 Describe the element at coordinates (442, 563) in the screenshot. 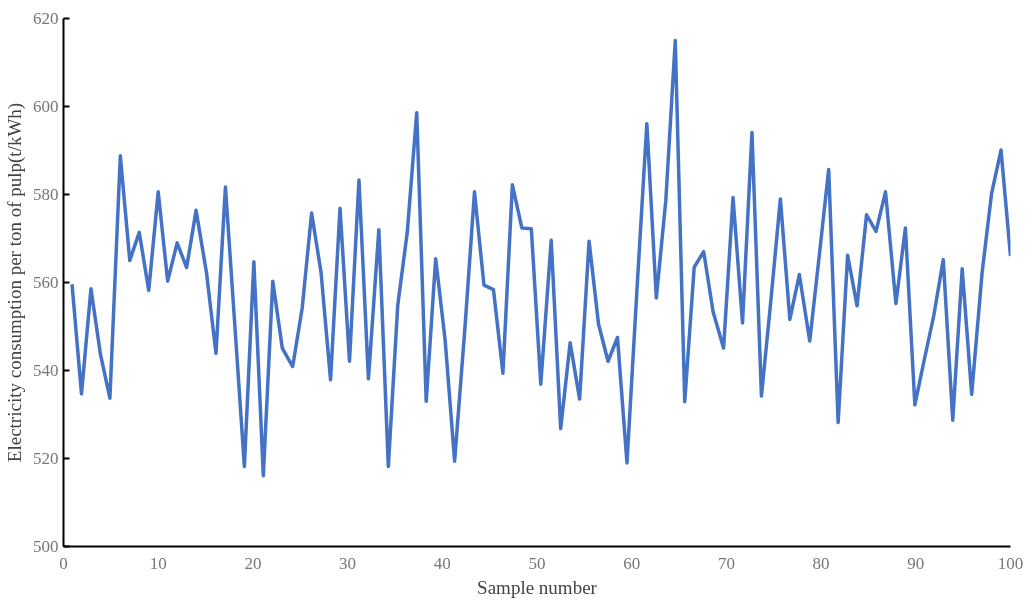

I see `x-tick-label: 40` at that location.